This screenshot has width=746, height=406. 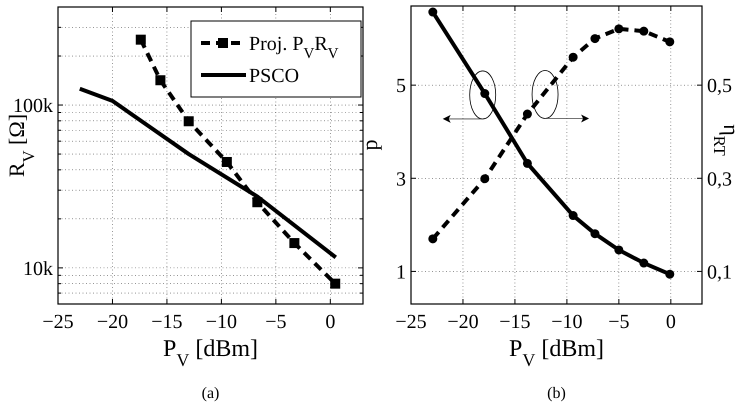 I want to click on text: (a), so click(x=211, y=393).